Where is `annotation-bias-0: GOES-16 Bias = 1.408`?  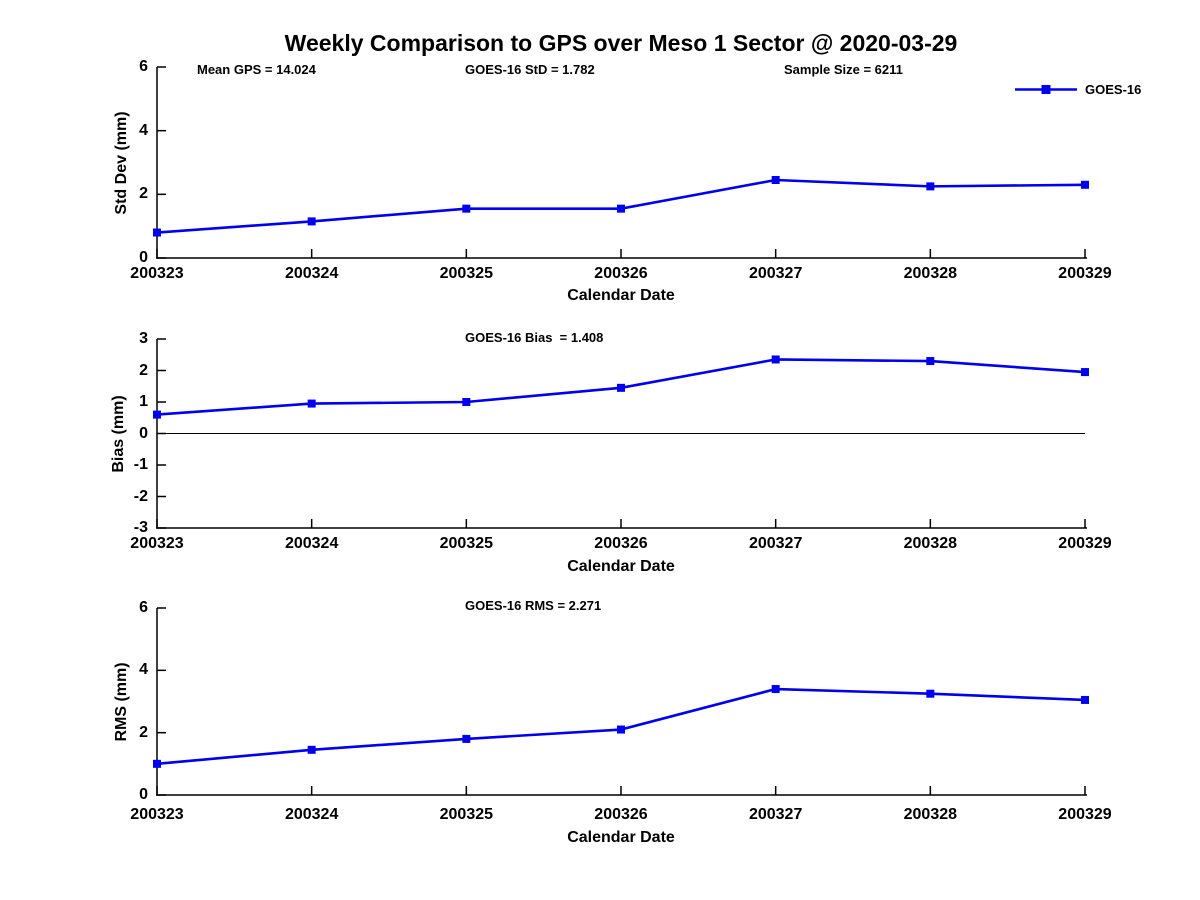
annotation-bias-0: GOES-16 Bias = 1.408 is located at coordinates (534, 337).